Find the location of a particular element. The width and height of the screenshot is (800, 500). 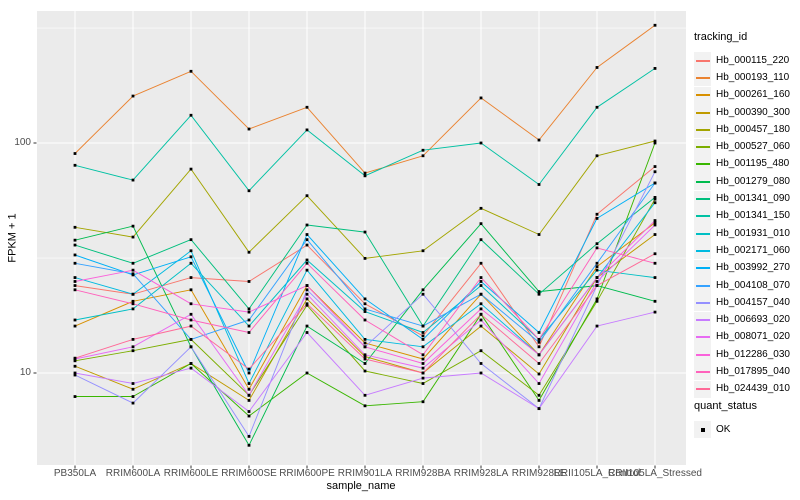

x-tick-label: RRIM600LE is located at coordinates (191, 473).